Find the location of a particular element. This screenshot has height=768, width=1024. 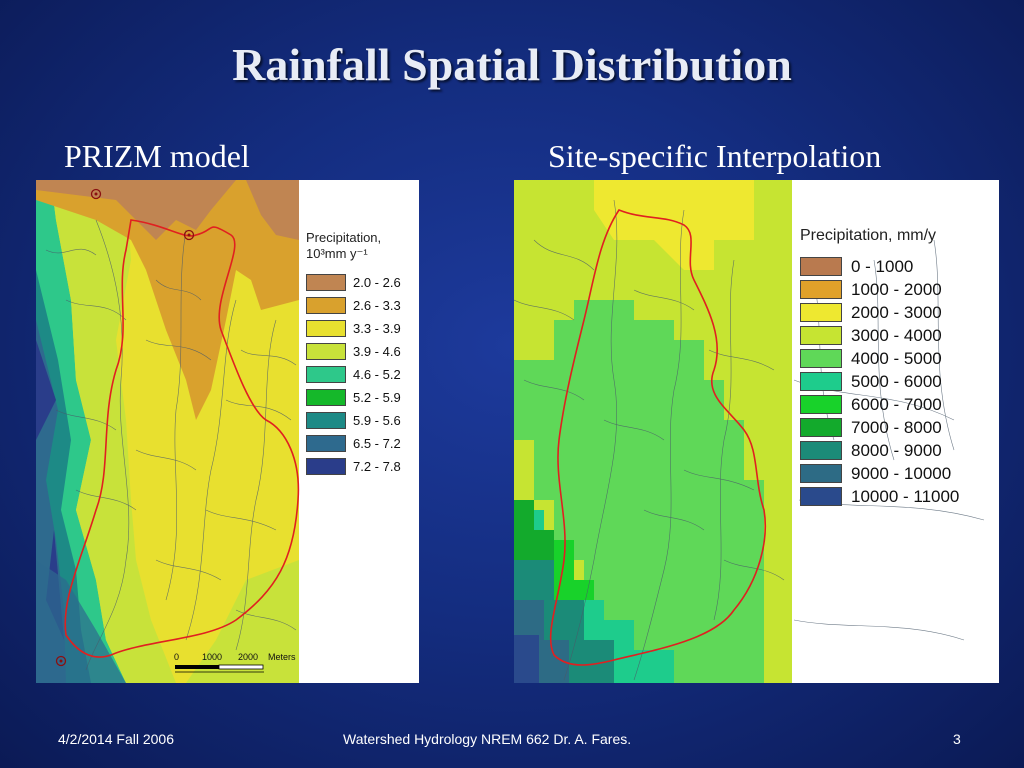

scale-label-0: 0 is located at coordinates (177, 657).